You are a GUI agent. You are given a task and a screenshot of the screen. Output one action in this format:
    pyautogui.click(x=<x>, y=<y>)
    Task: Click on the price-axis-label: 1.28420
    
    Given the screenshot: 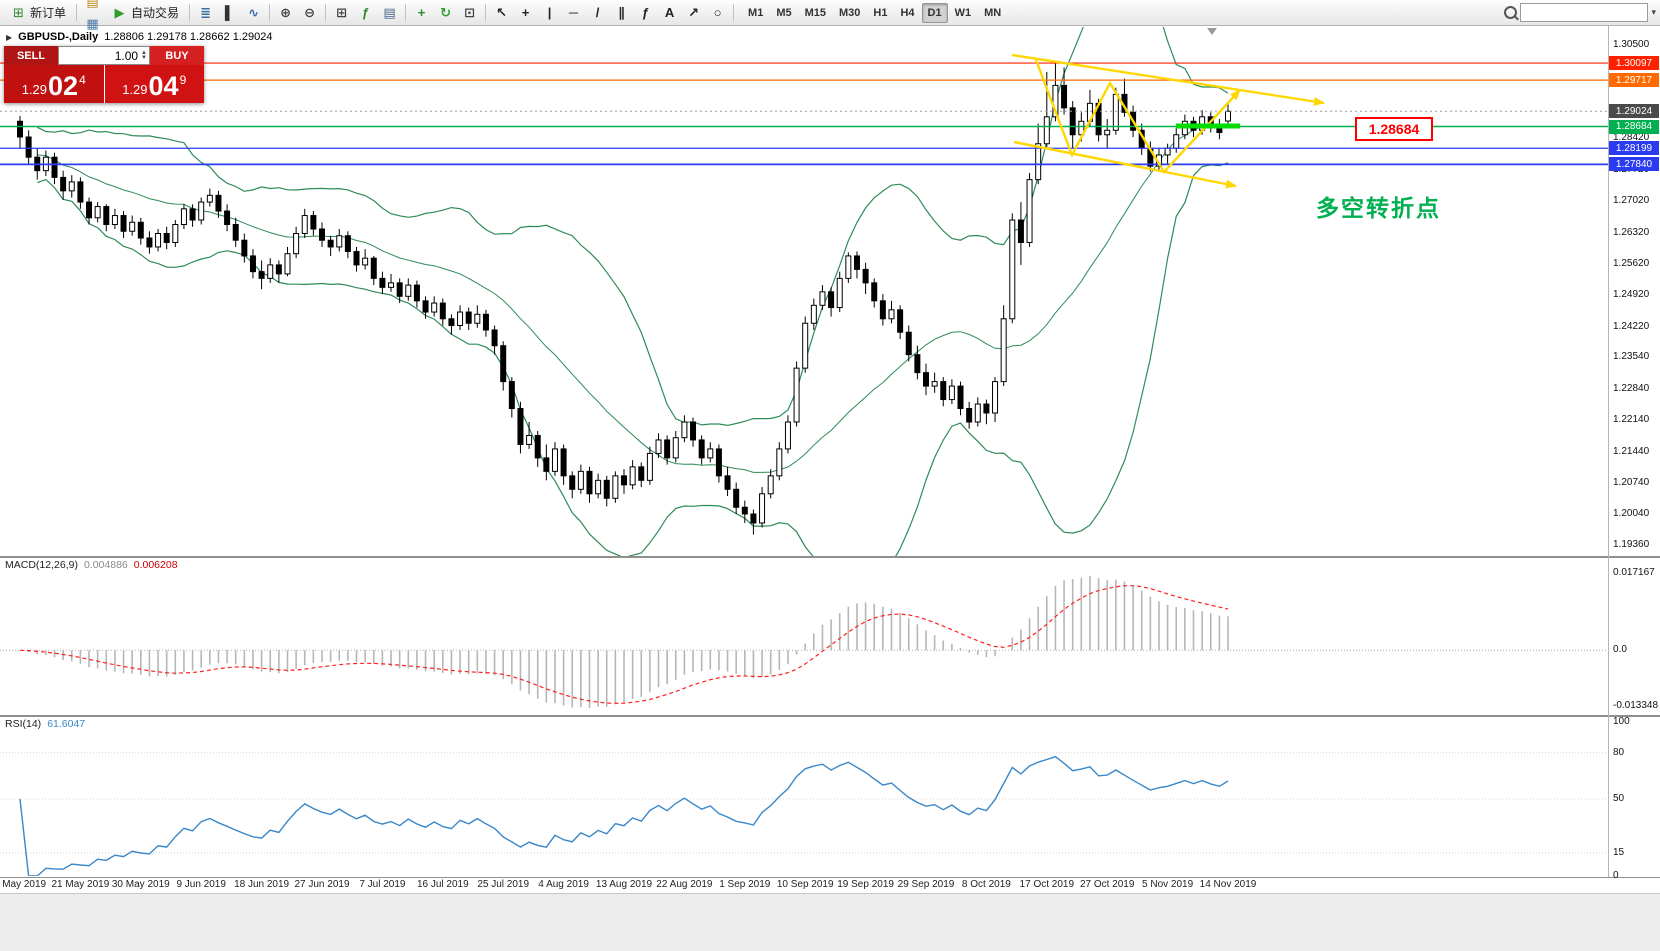 What is the action you would take?
    pyautogui.click(x=1631, y=138)
    